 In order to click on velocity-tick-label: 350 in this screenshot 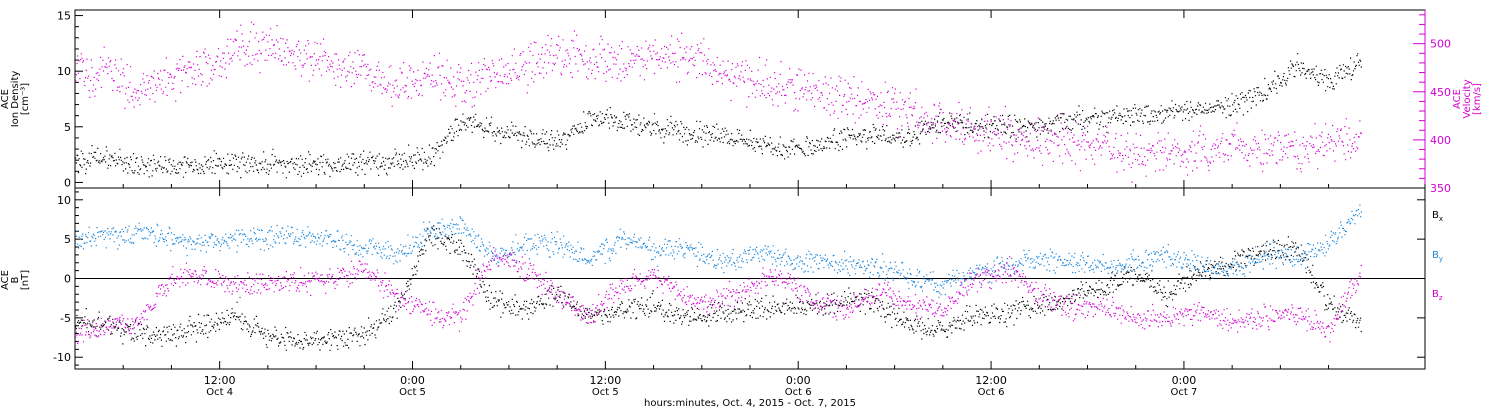, I will do `click(1440, 188)`.